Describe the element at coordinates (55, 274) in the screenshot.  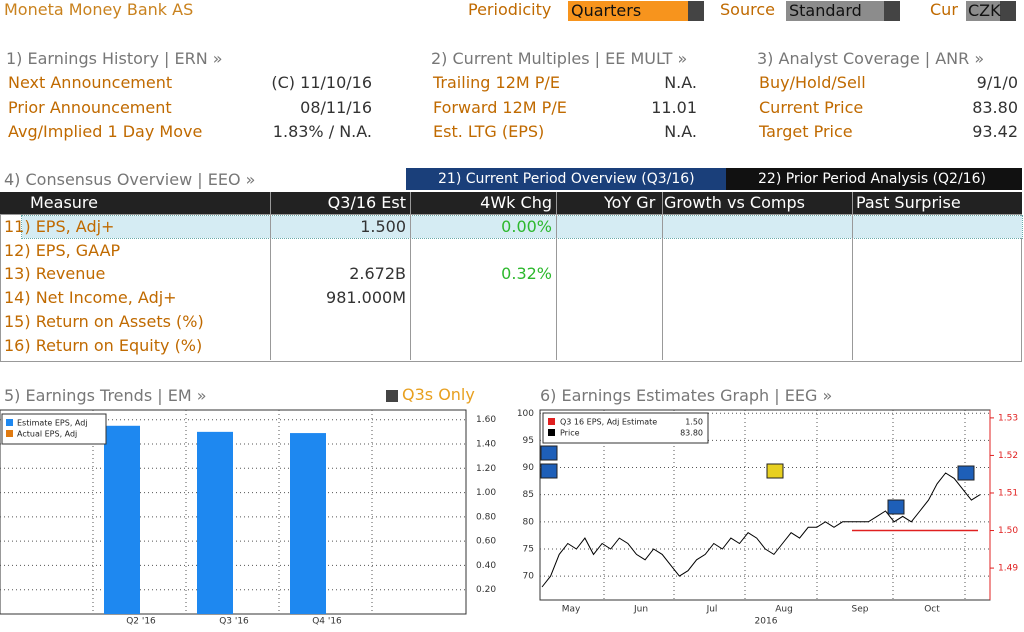
I see `row-label: 13) Revenue` at that location.